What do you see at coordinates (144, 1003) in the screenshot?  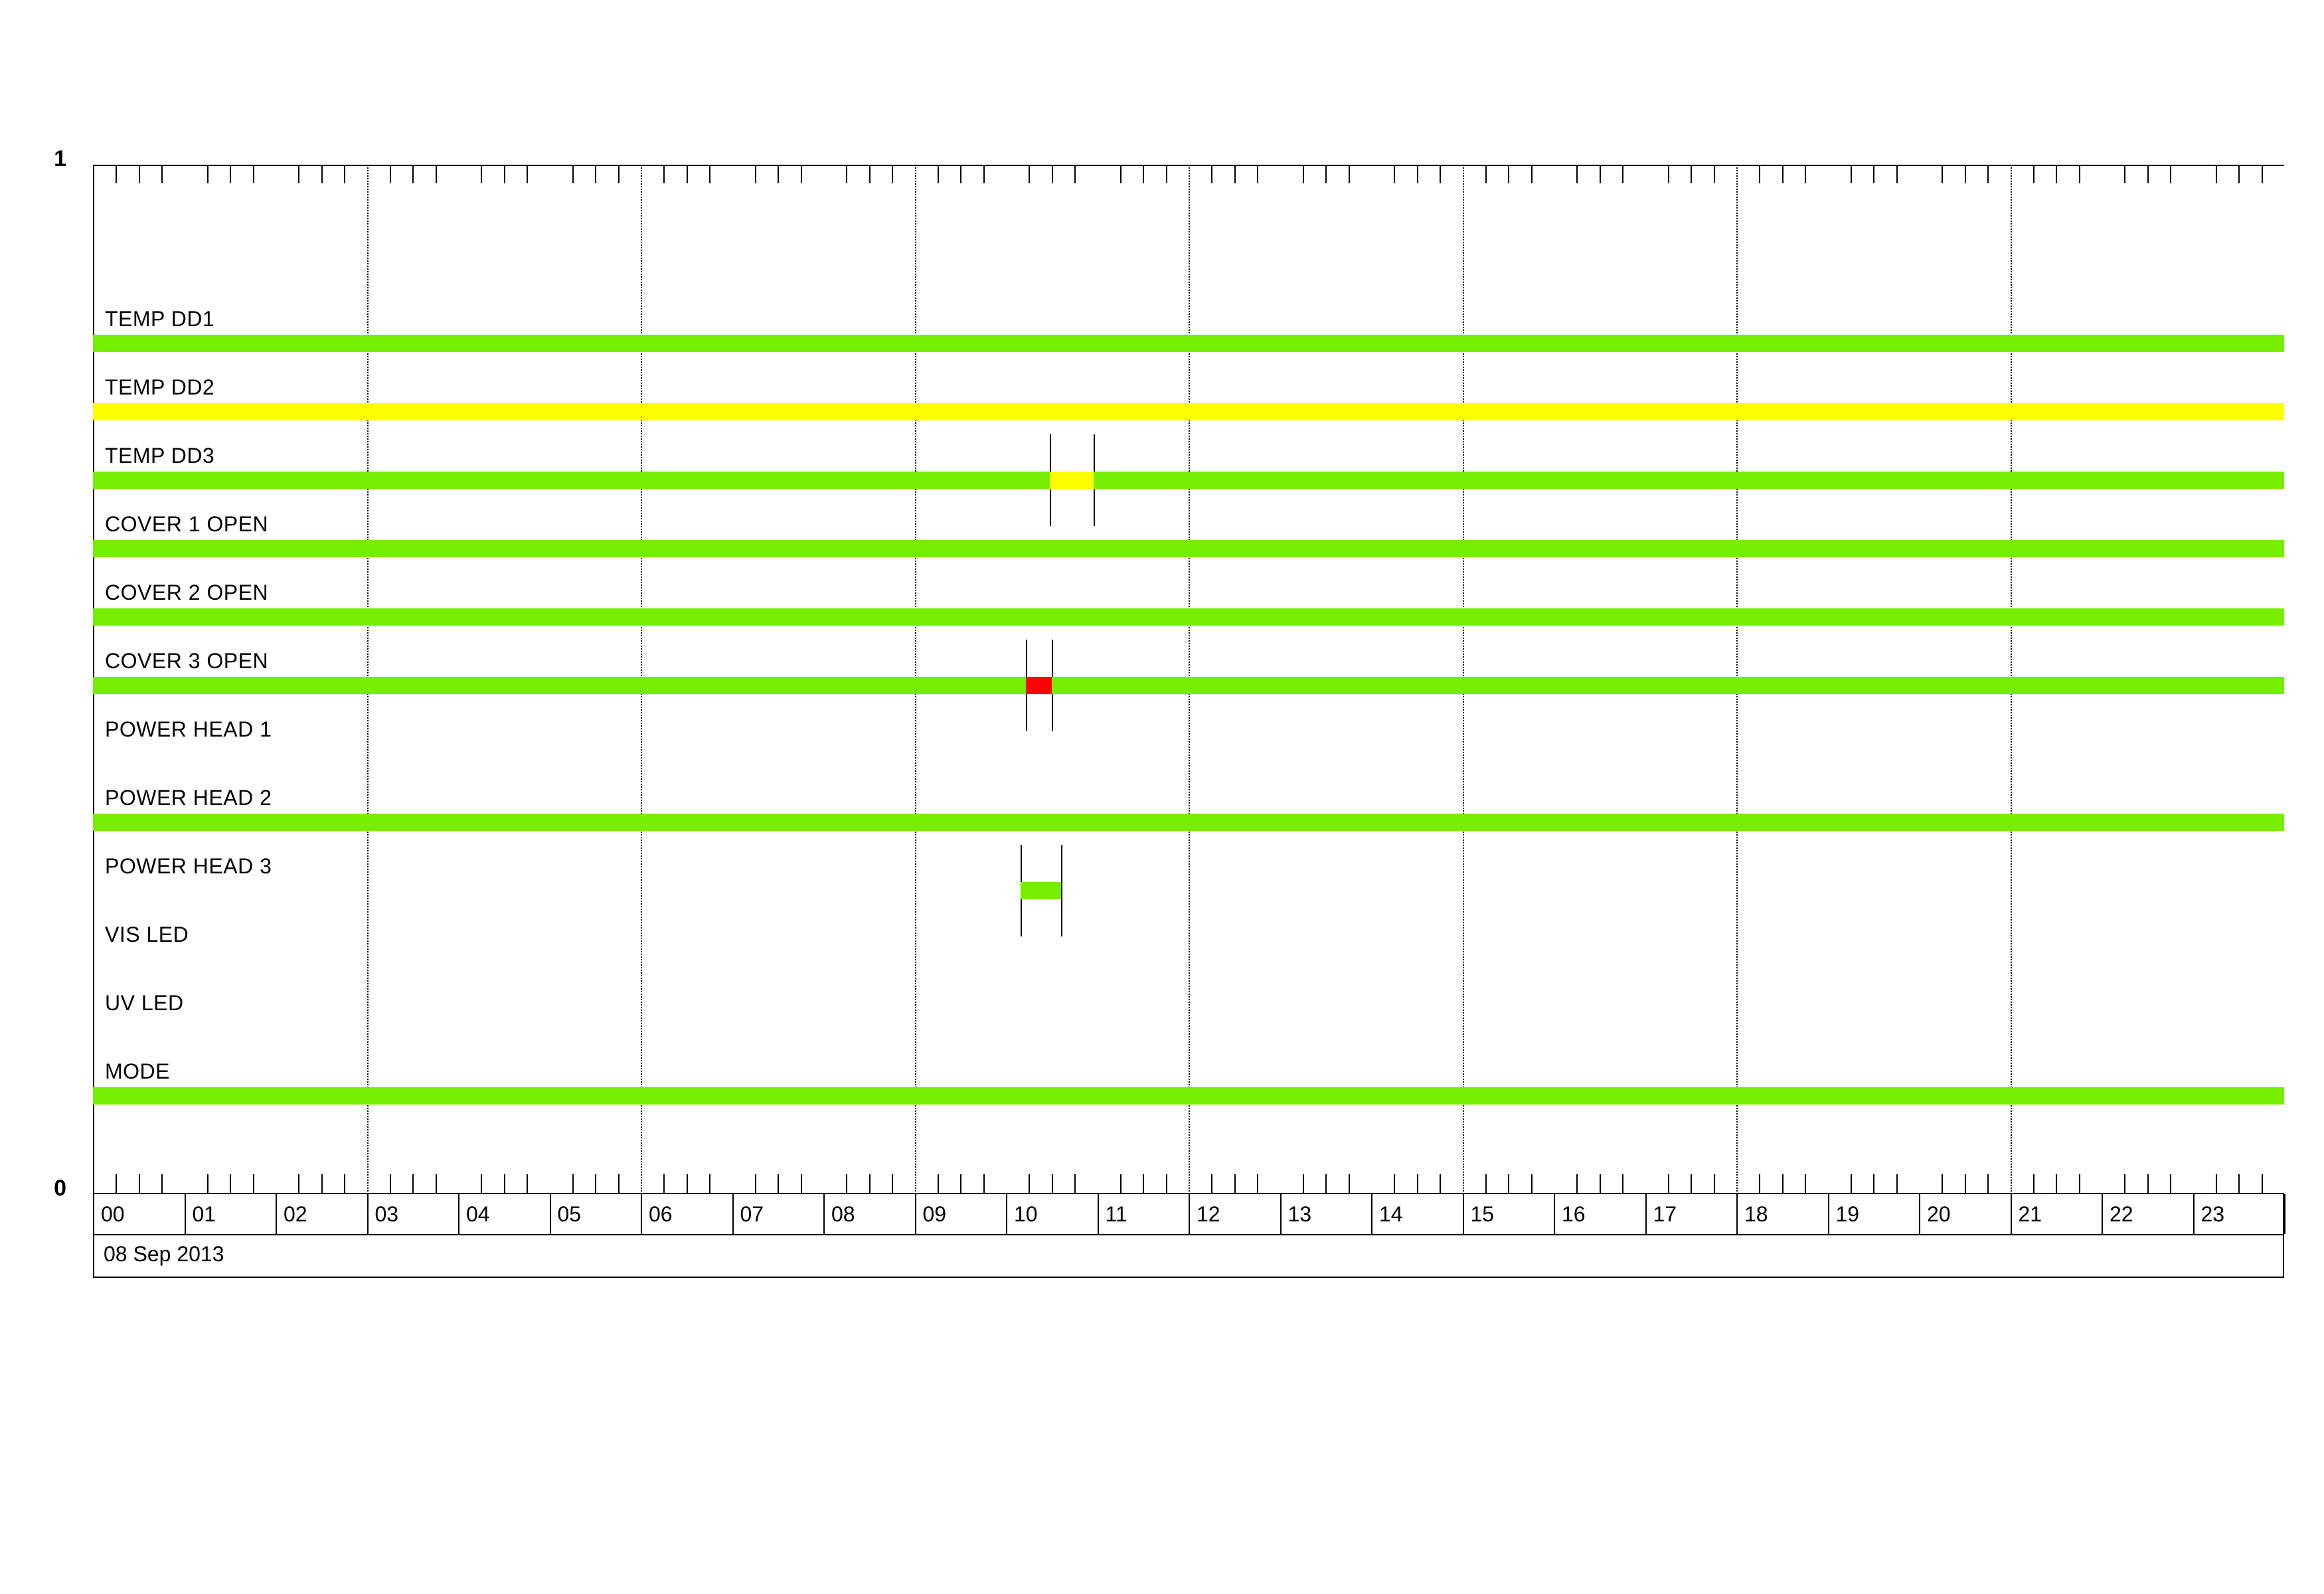 I see `signal-row-label: UV LED` at bounding box center [144, 1003].